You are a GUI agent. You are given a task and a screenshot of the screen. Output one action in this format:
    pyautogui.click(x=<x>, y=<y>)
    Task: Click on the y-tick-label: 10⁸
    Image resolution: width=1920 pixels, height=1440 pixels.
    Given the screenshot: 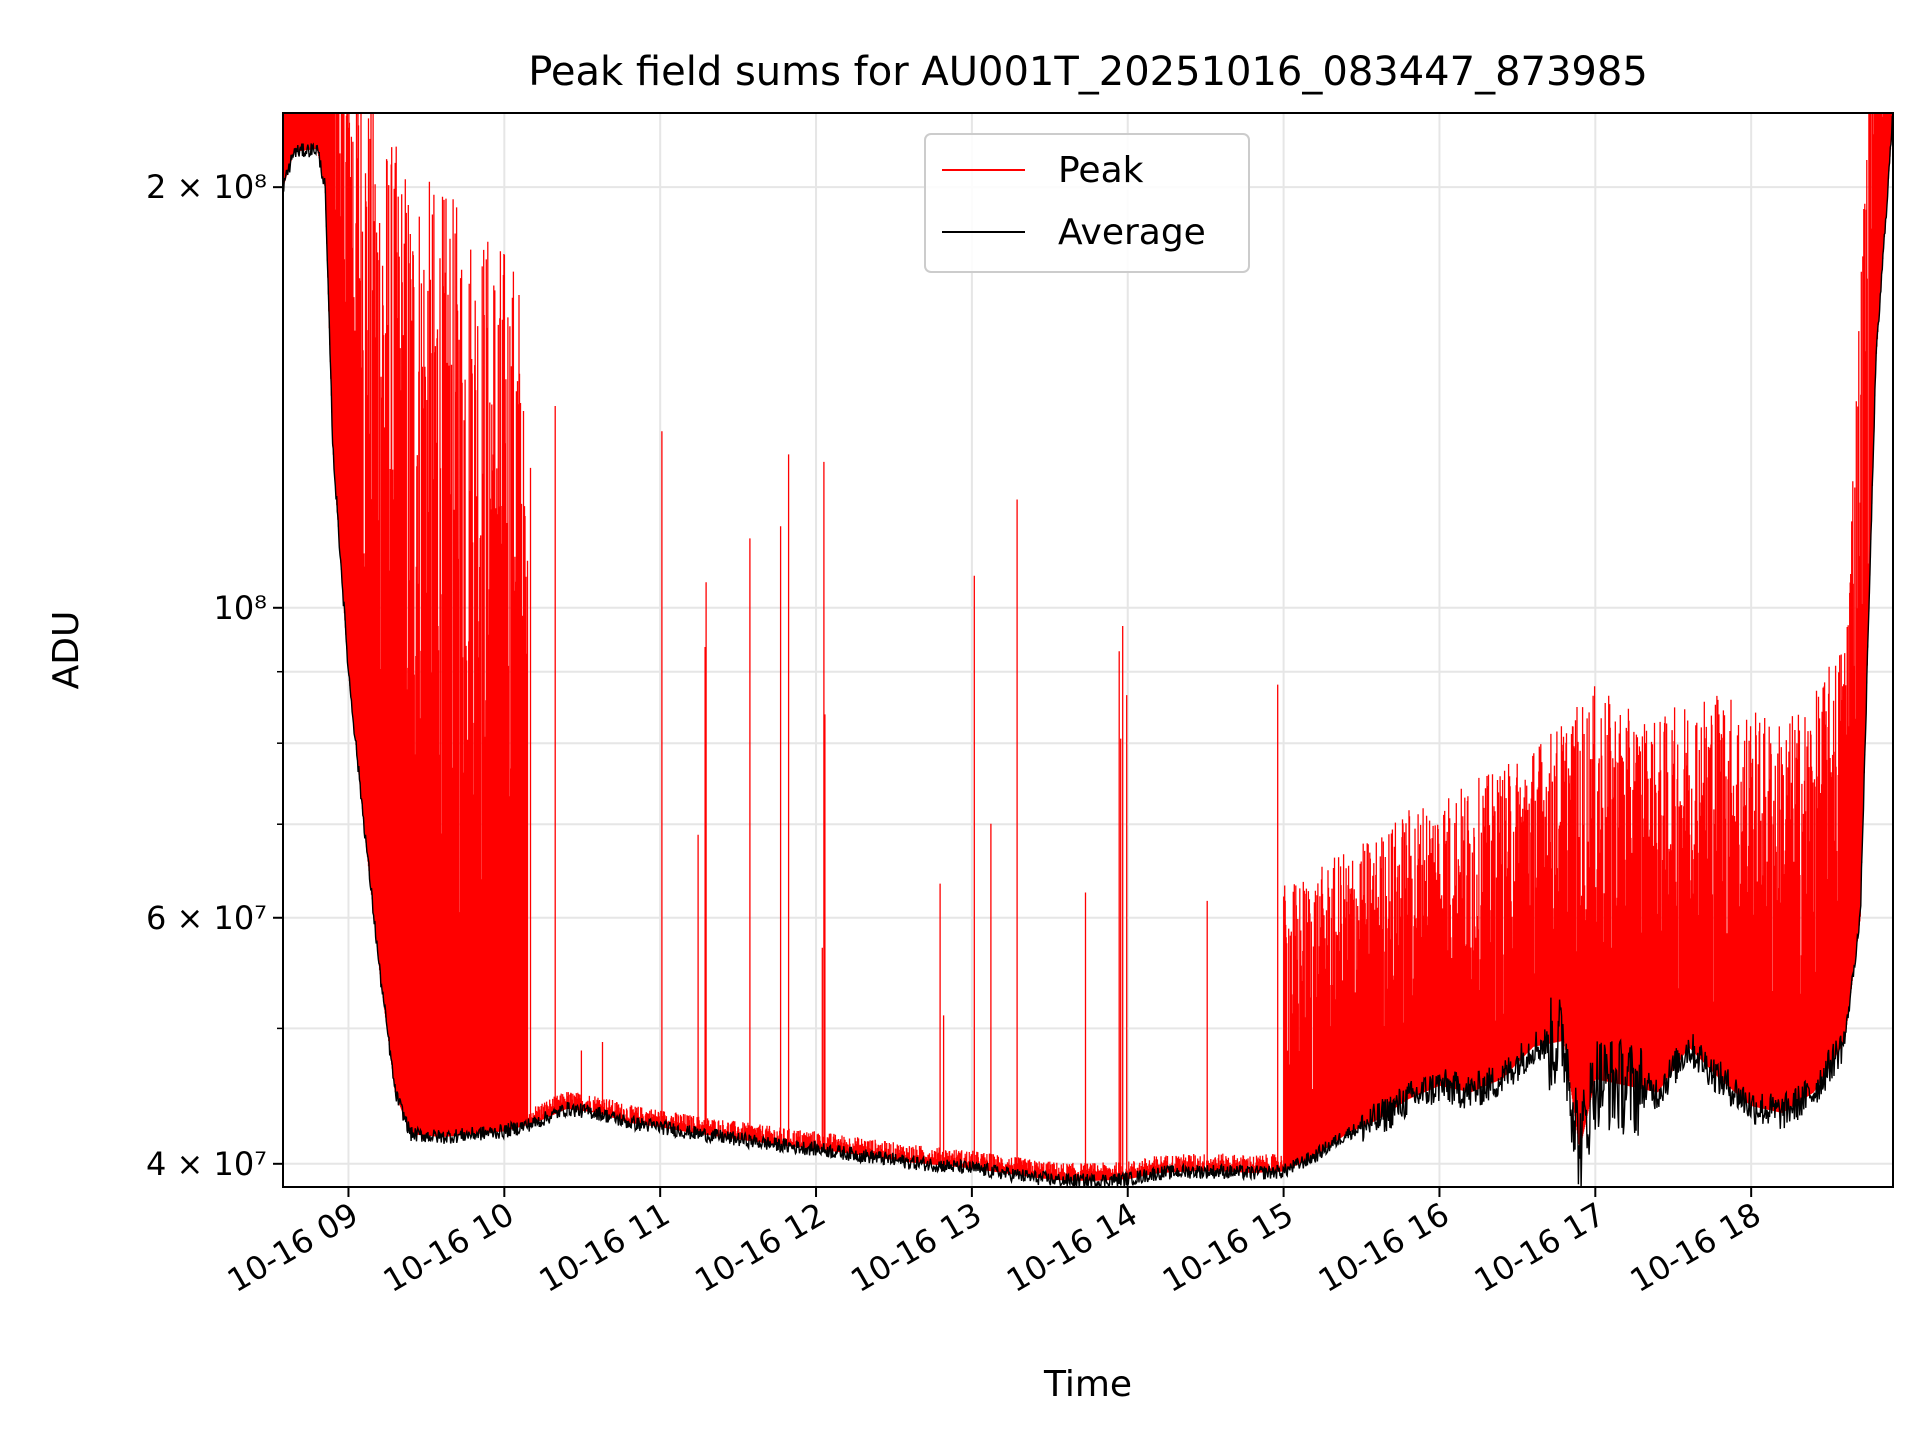 What is the action you would take?
    pyautogui.click(x=240, y=608)
    